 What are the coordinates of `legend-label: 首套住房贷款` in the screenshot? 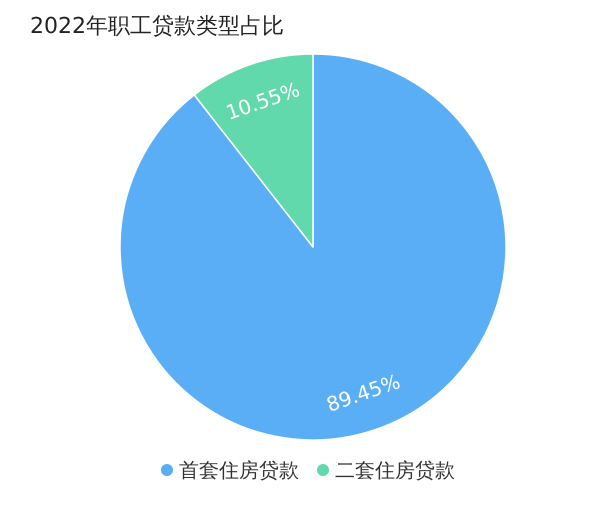 It's located at (239, 470).